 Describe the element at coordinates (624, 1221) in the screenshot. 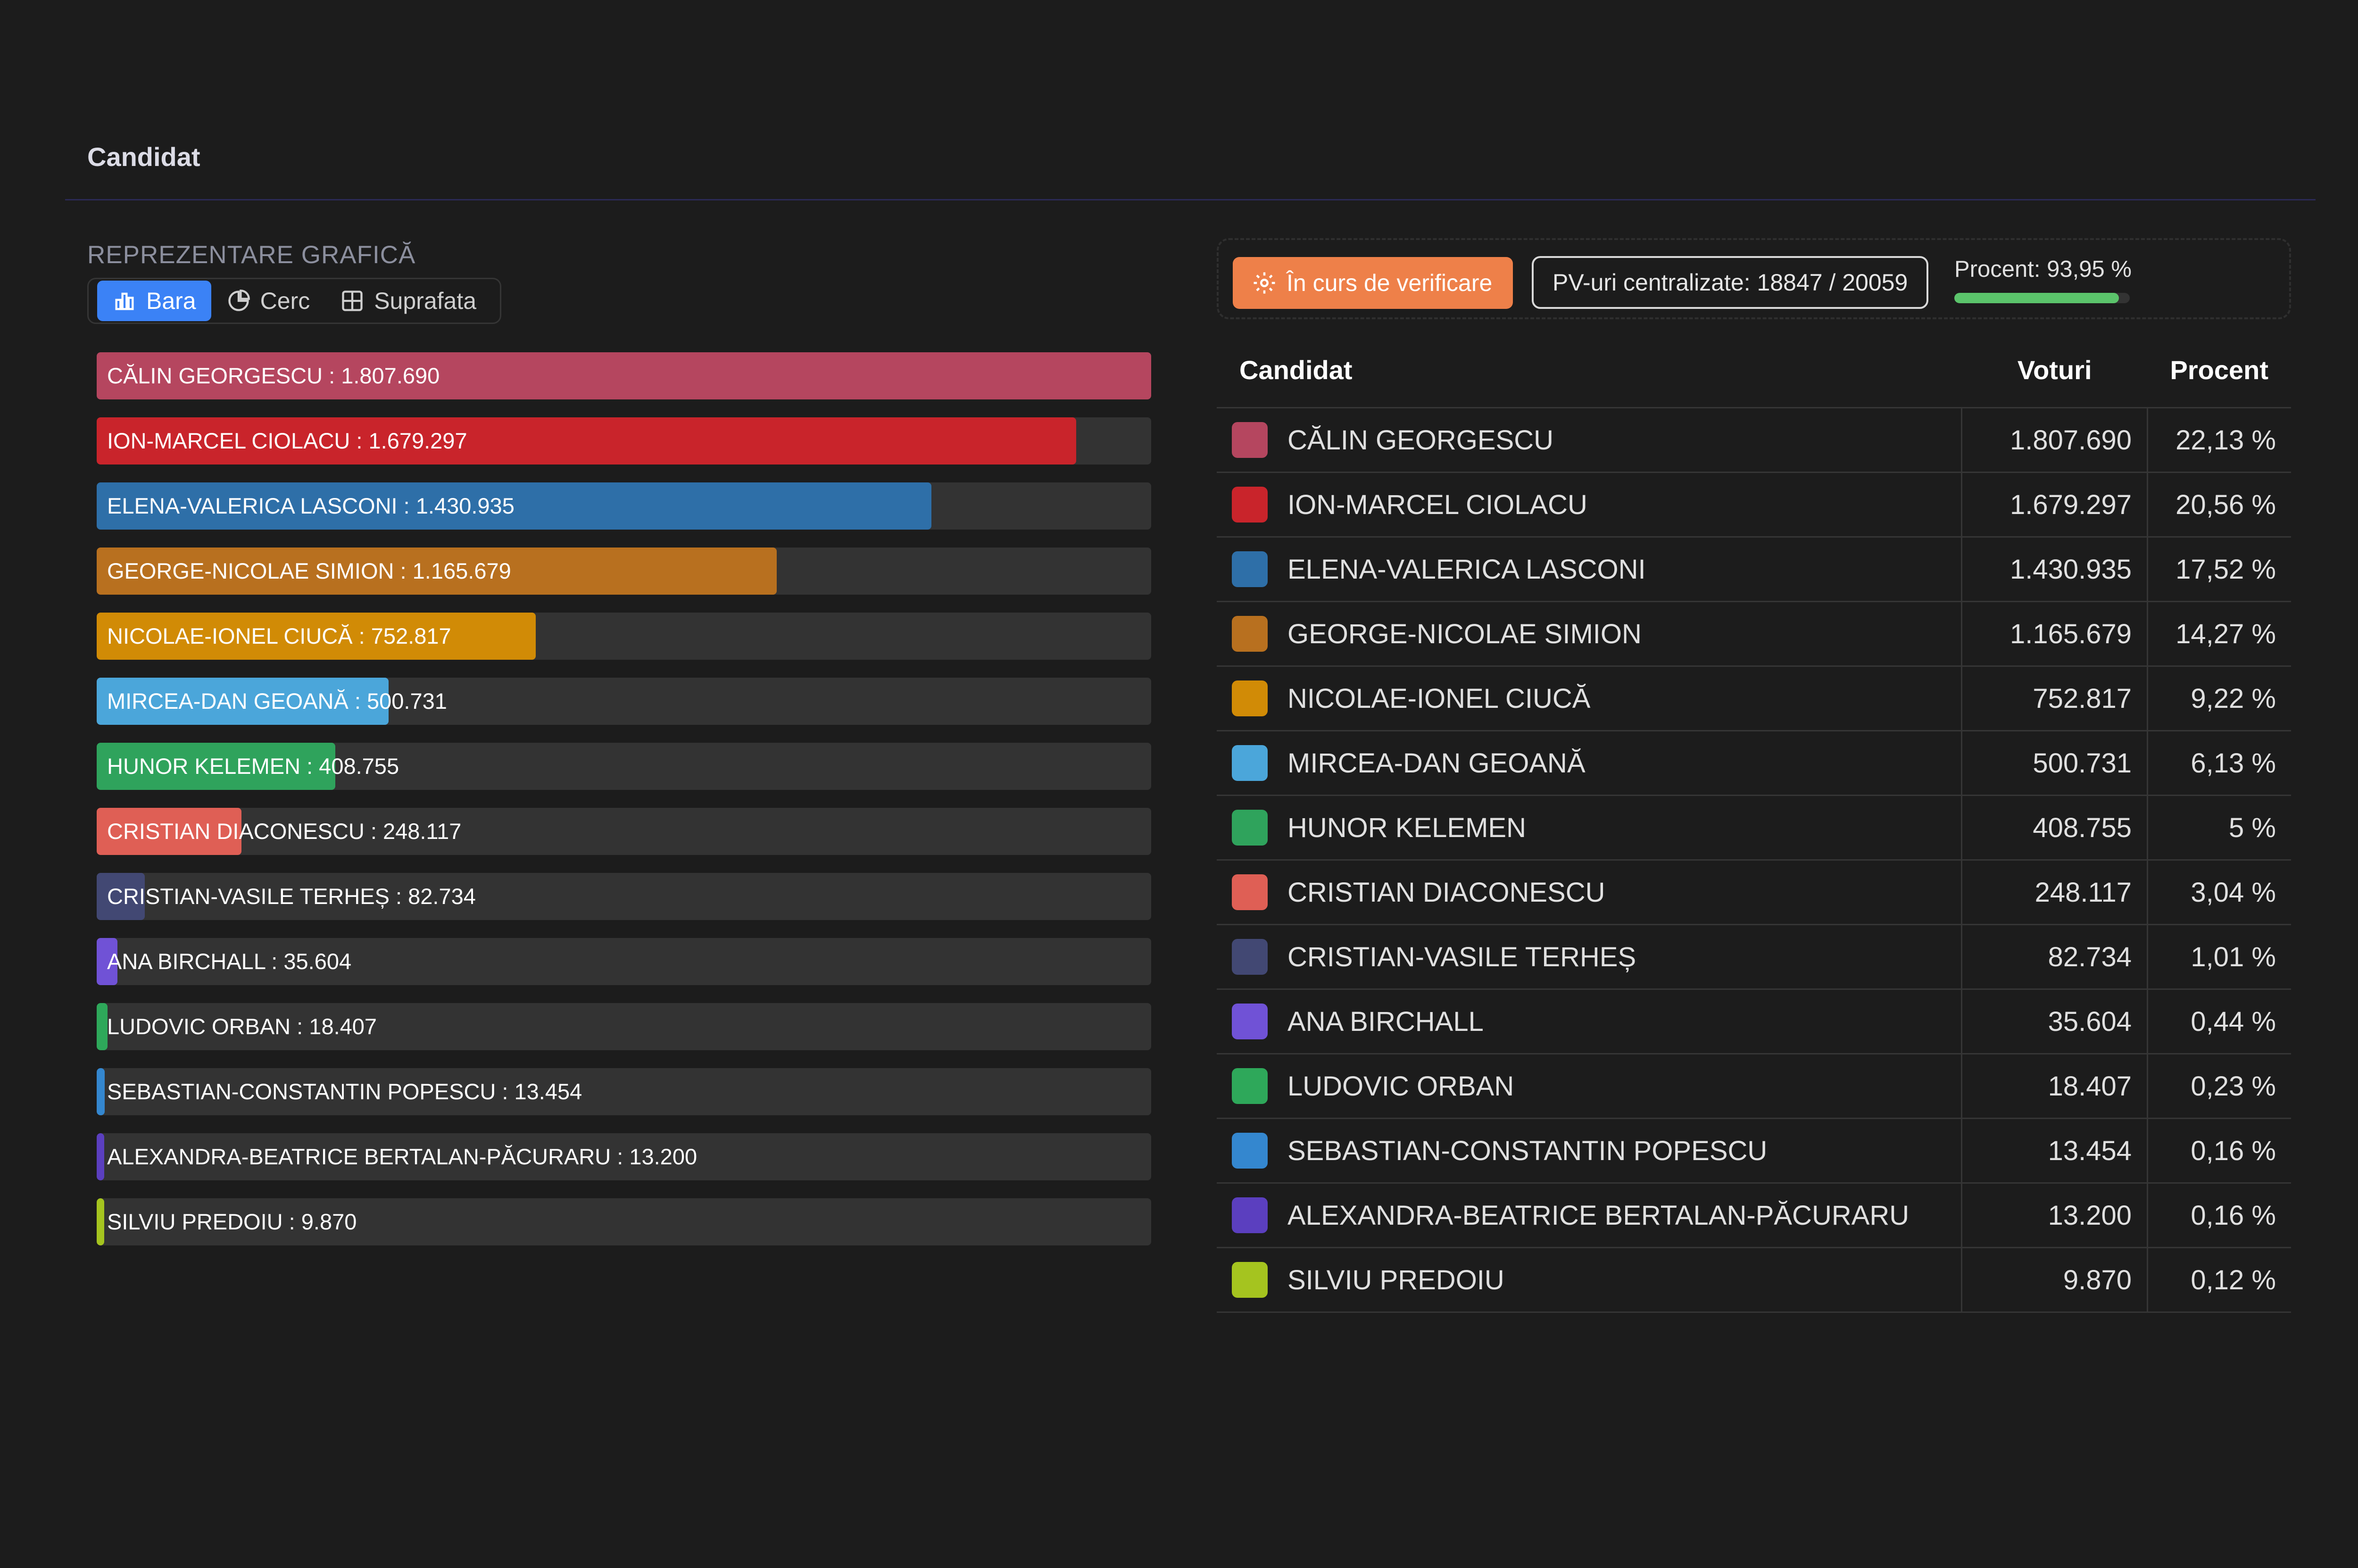

I see `bar-row: SILVIU PREDOIU : 9.870` at that location.